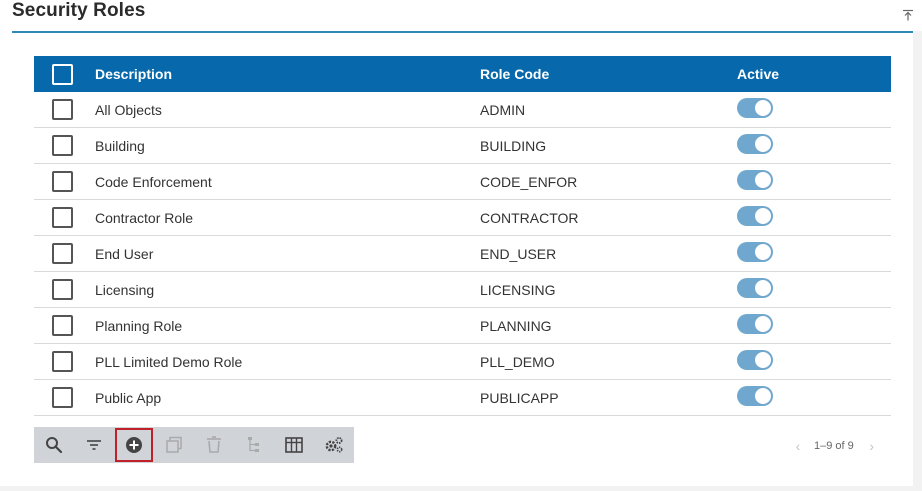 The image size is (922, 491). Describe the element at coordinates (518, 253) in the screenshot. I see `role-code: END_USER` at that location.